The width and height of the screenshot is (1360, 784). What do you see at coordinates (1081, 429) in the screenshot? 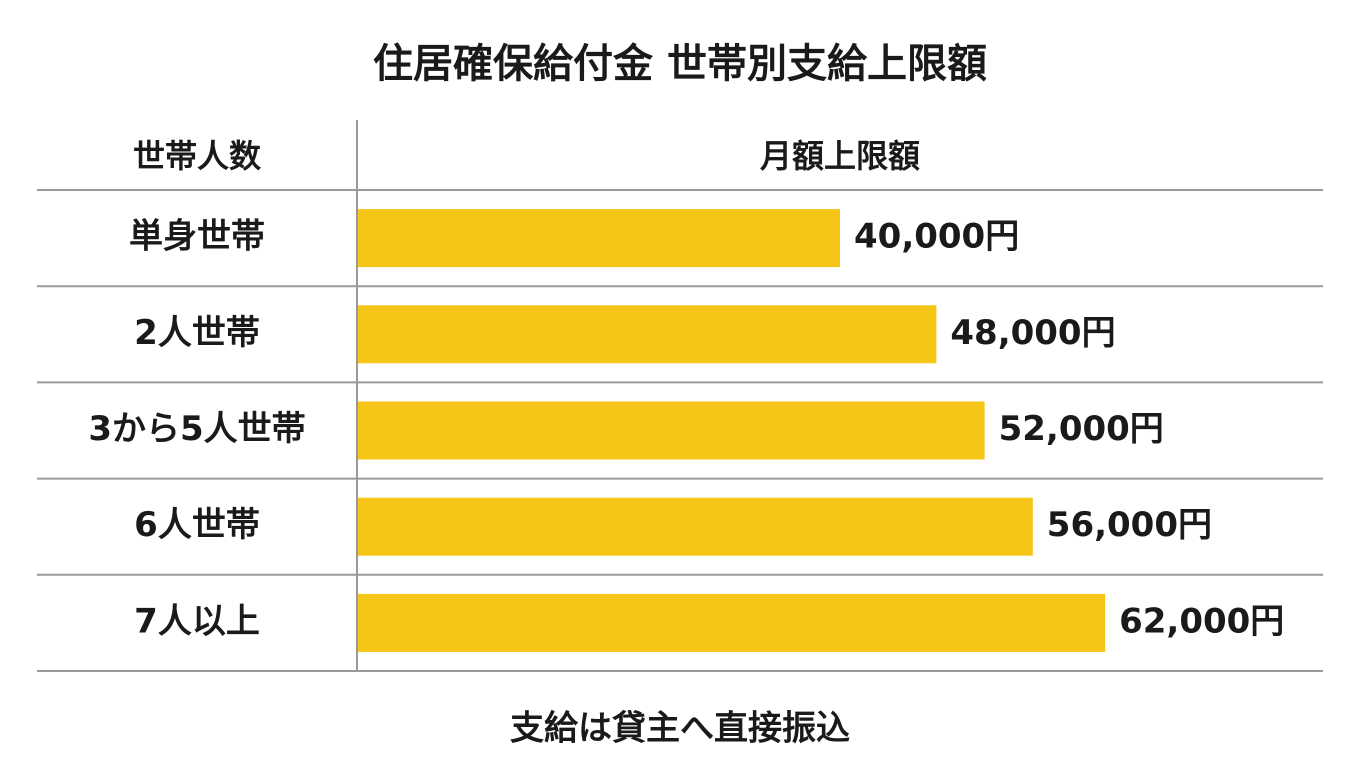
I see `value-label: 52,000円` at bounding box center [1081, 429].